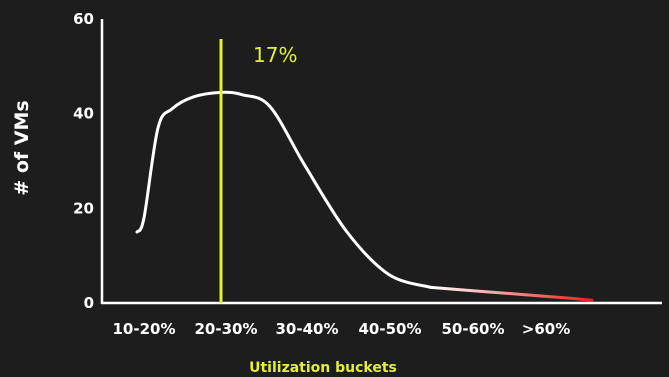  Describe the element at coordinates (546, 329) in the screenshot. I see `x-tick-label: >60%` at that location.